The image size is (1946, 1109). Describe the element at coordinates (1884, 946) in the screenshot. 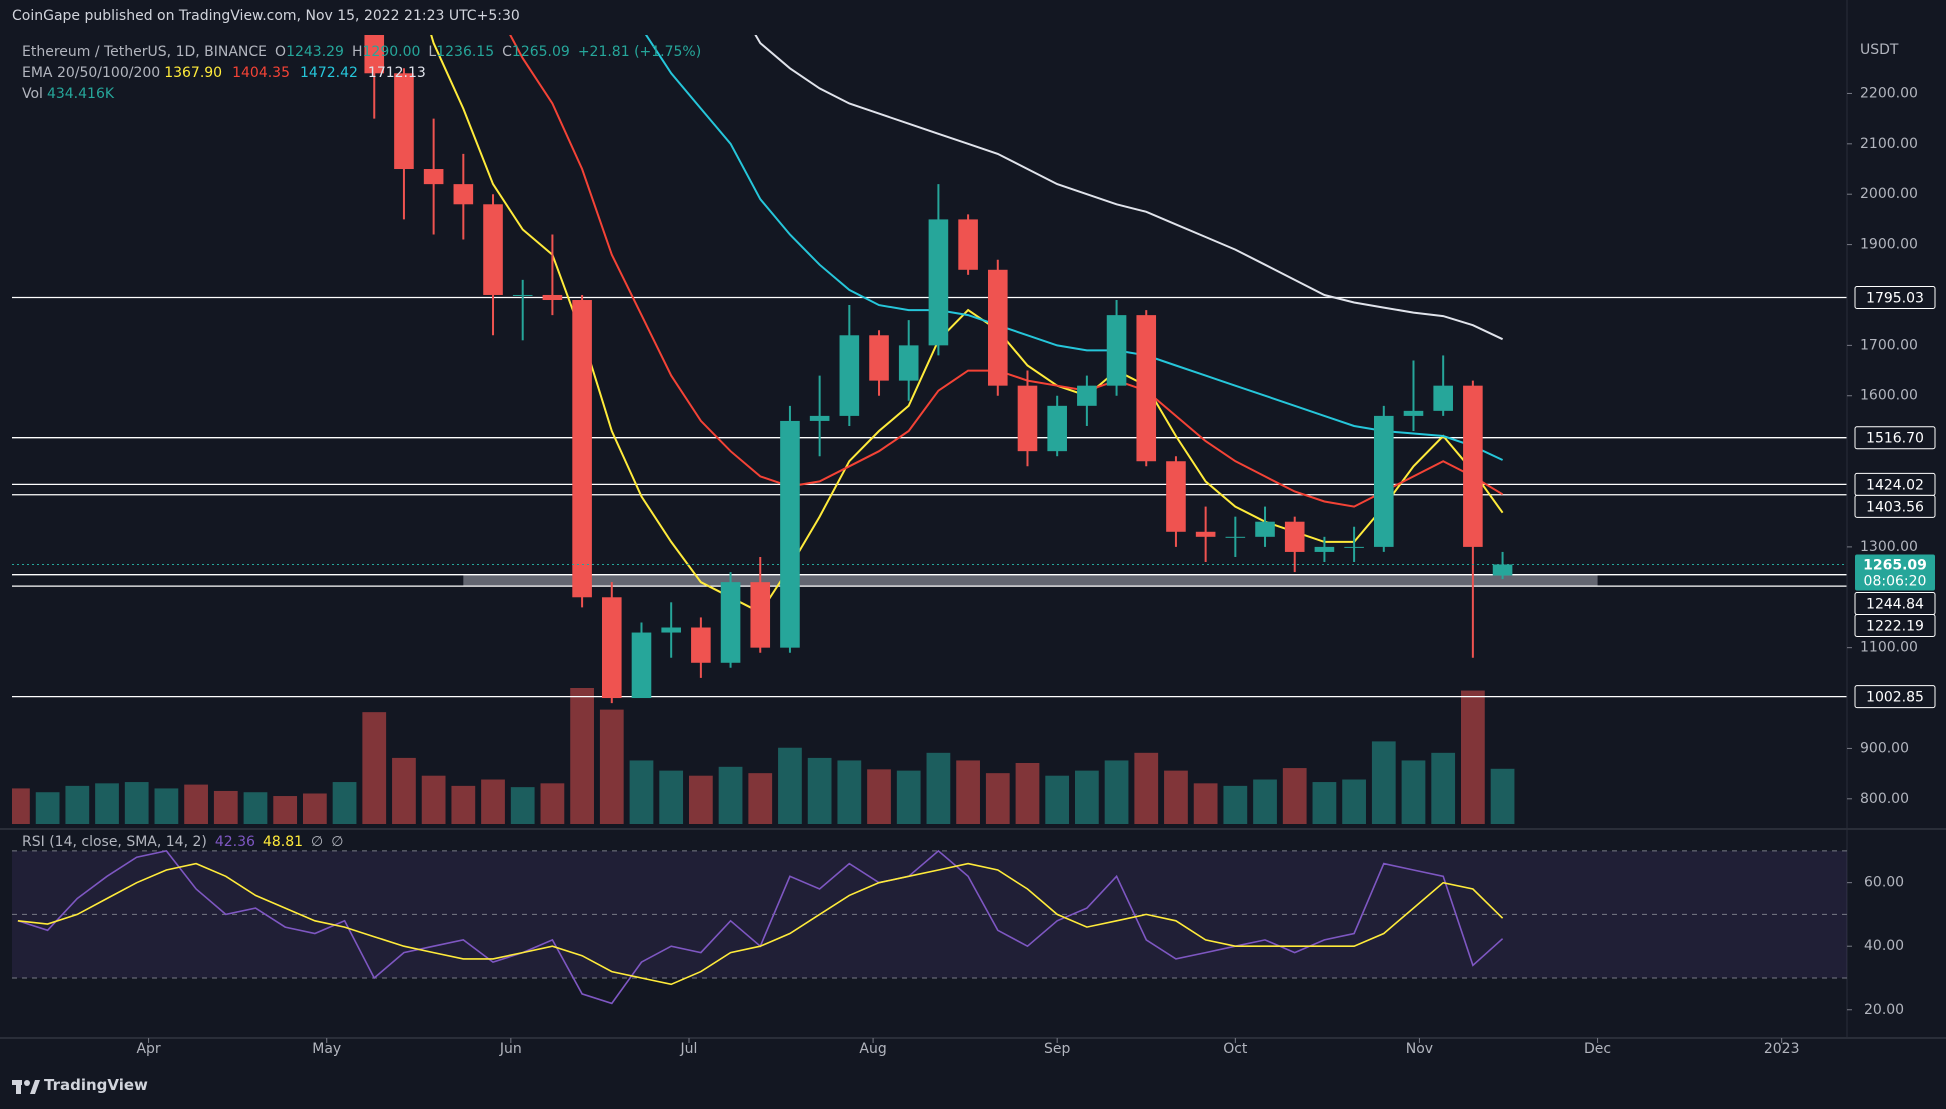

I see `rsi-y-tick-label: 40.00` at that location.